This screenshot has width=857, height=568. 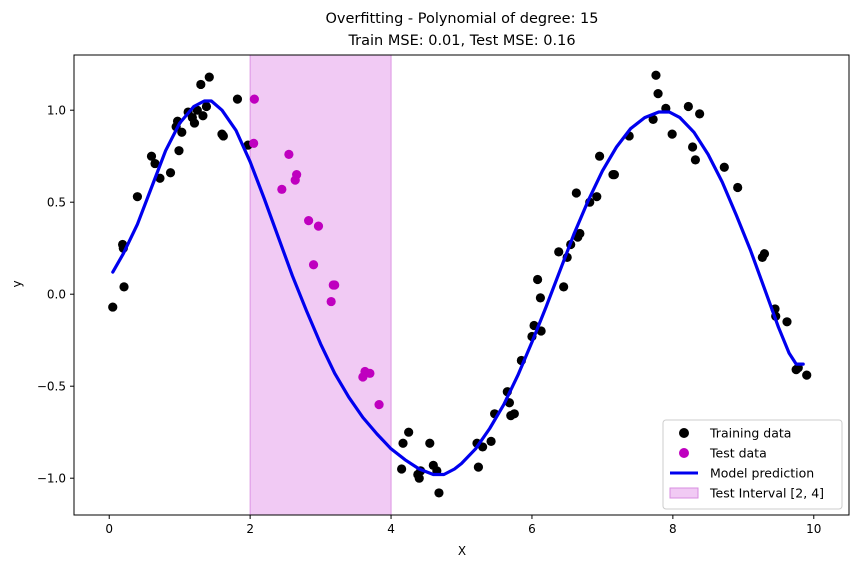 I want to click on y-tick-label: 1.0, so click(x=56, y=111).